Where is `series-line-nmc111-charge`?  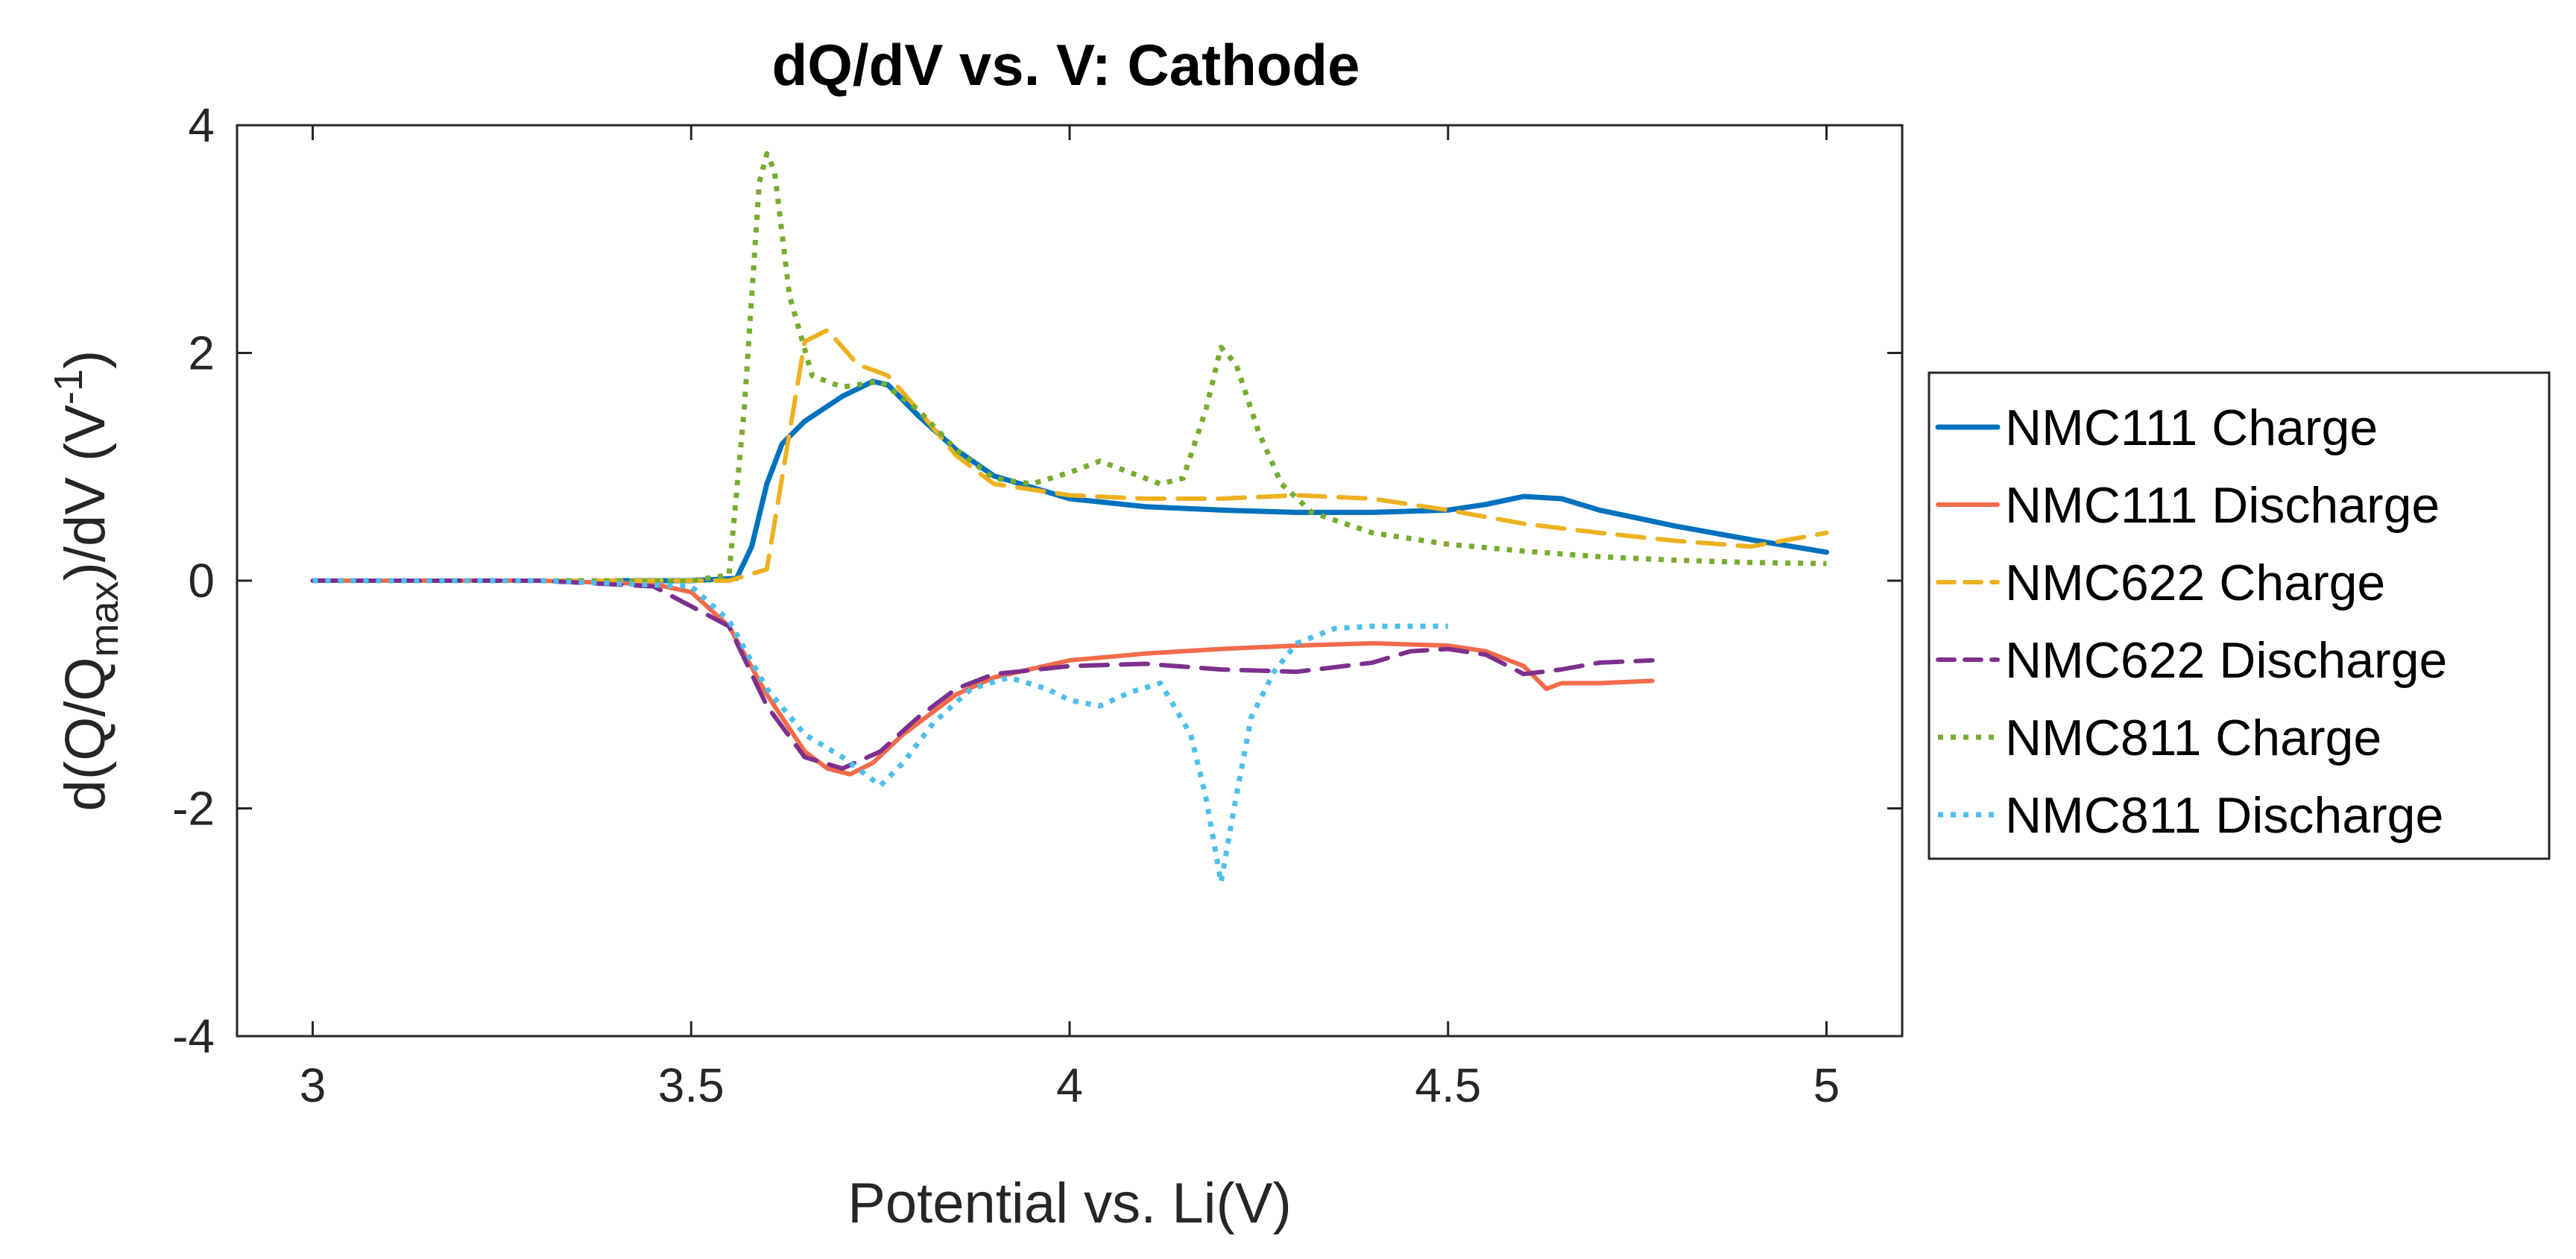 series-line-nmc111-charge is located at coordinates (1221, 481).